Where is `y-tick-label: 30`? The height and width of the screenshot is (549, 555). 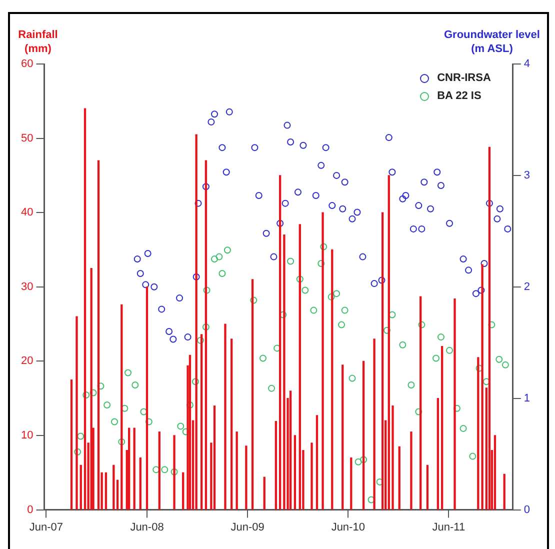
y-tick-label: 30 is located at coordinates (27, 286).